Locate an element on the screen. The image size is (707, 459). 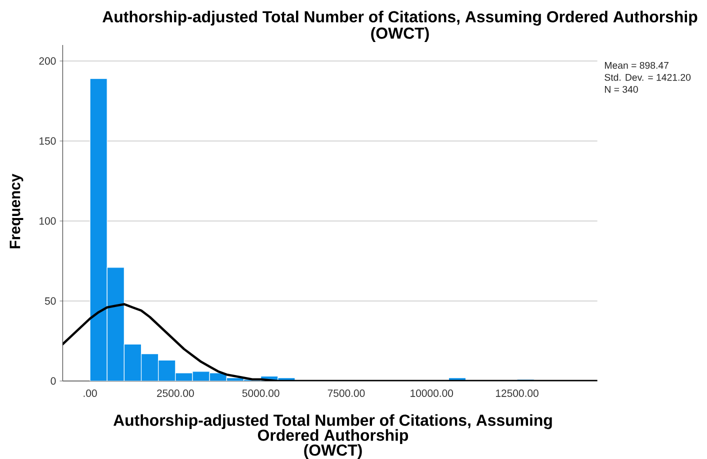
x-axis-title: Authorship-adjusted Total Number of Citations, Assuming Ordered Authorship (OWCT) is located at coordinates (332, 436).